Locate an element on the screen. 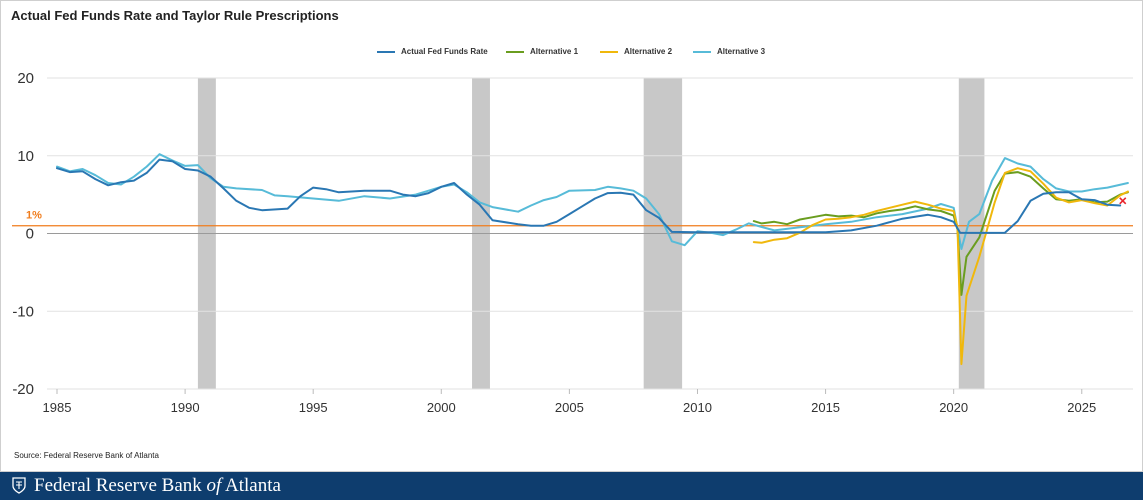 The height and width of the screenshot is (500, 1143). latest-point-marker is located at coordinates (1123, 201).